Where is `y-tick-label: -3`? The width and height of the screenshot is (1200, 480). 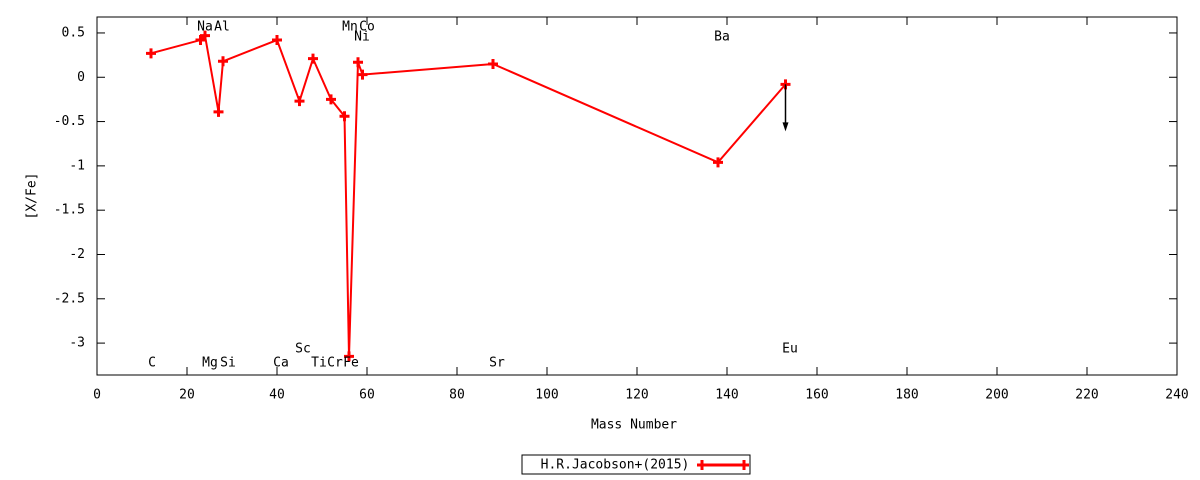
y-tick-label: -3 is located at coordinates (77, 343).